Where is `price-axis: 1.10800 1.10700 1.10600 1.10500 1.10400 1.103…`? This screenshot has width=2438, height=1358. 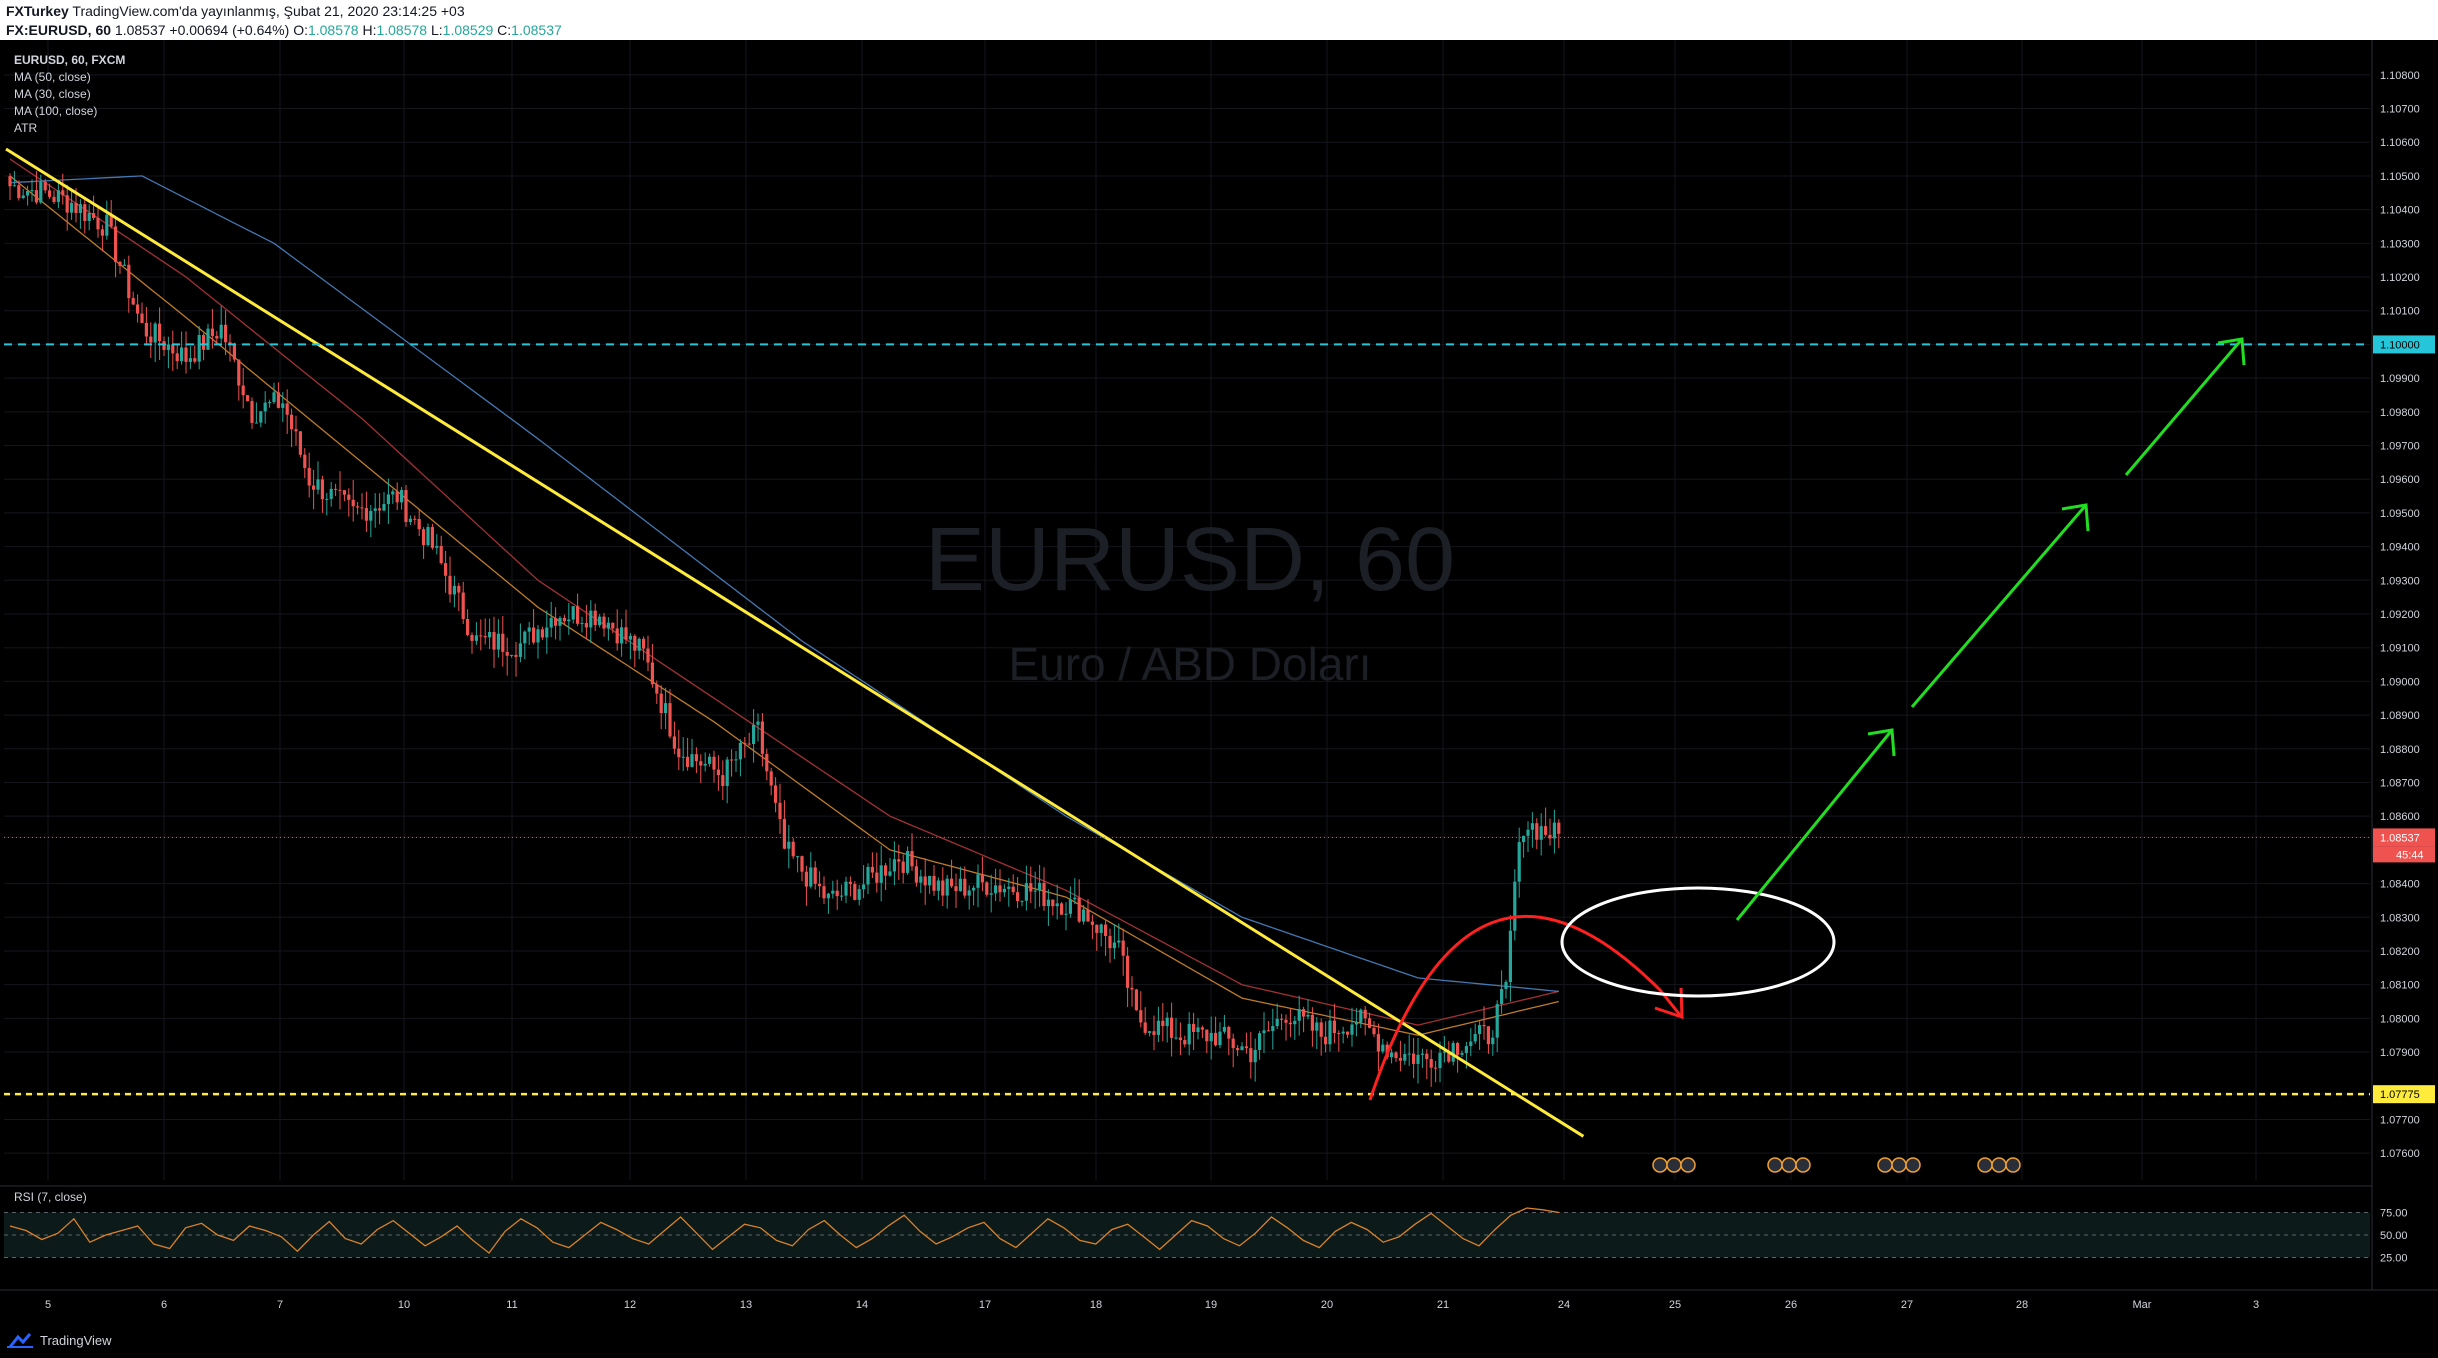
price-axis: 1.10800 1.10700 1.10600 1.10500 1.10400 1.103… is located at coordinates (2404, 665).